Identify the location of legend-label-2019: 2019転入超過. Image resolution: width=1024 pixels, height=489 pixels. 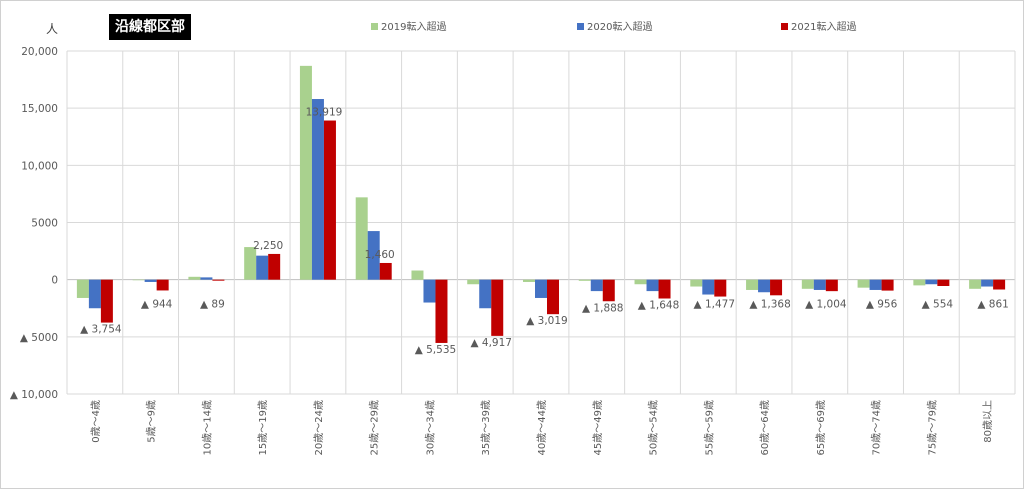
(414, 27).